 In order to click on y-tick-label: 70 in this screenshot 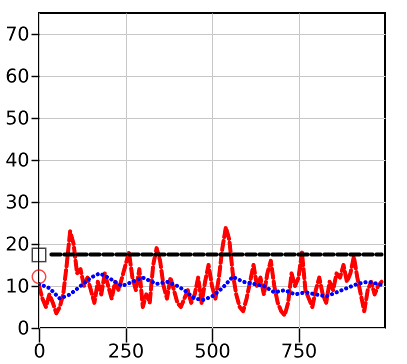, I will do `click(17, 35)`.